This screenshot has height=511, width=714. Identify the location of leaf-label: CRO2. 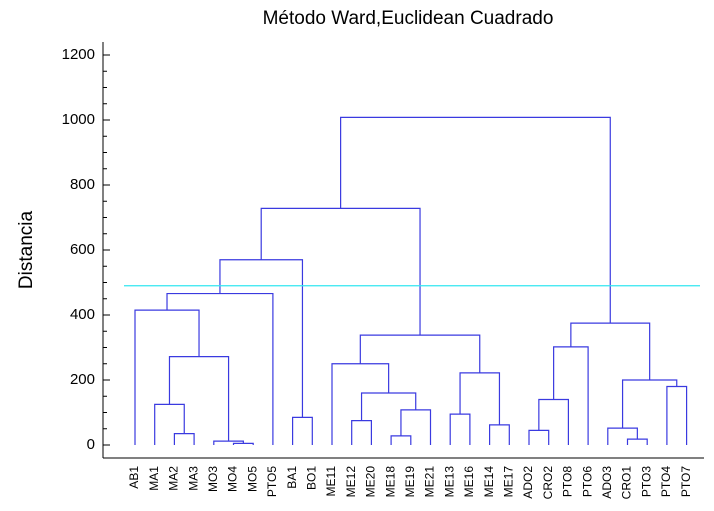
(548, 483).